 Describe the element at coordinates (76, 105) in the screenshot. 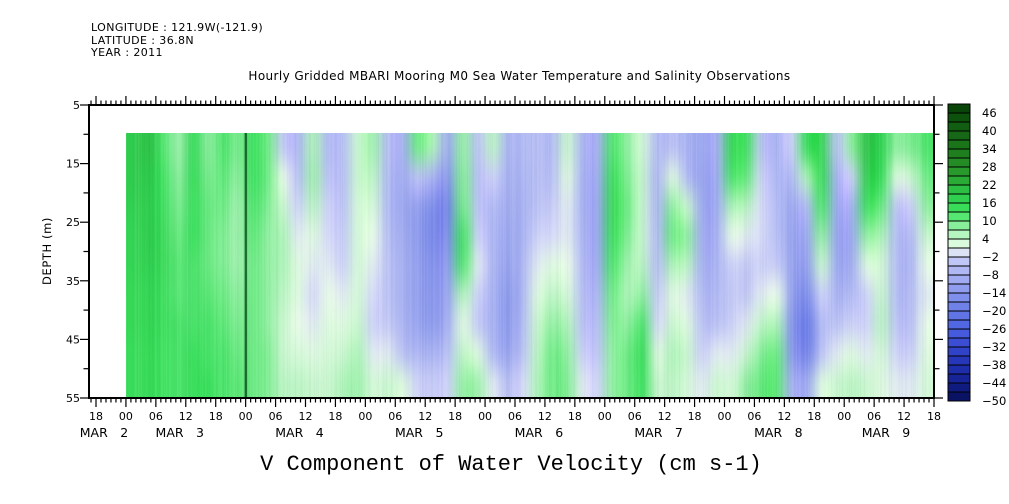

I see `y-tick-label: 5` at that location.